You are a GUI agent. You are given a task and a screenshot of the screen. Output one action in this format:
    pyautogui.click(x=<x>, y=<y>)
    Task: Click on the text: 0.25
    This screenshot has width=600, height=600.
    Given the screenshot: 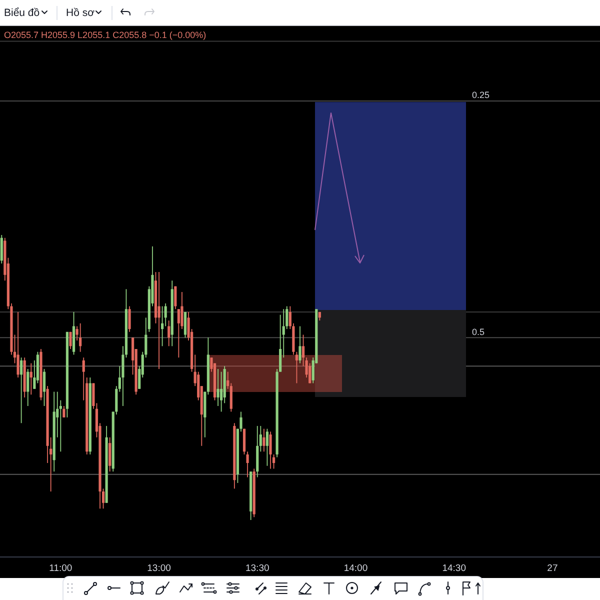 What is the action you would take?
    pyautogui.click(x=481, y=95)
    